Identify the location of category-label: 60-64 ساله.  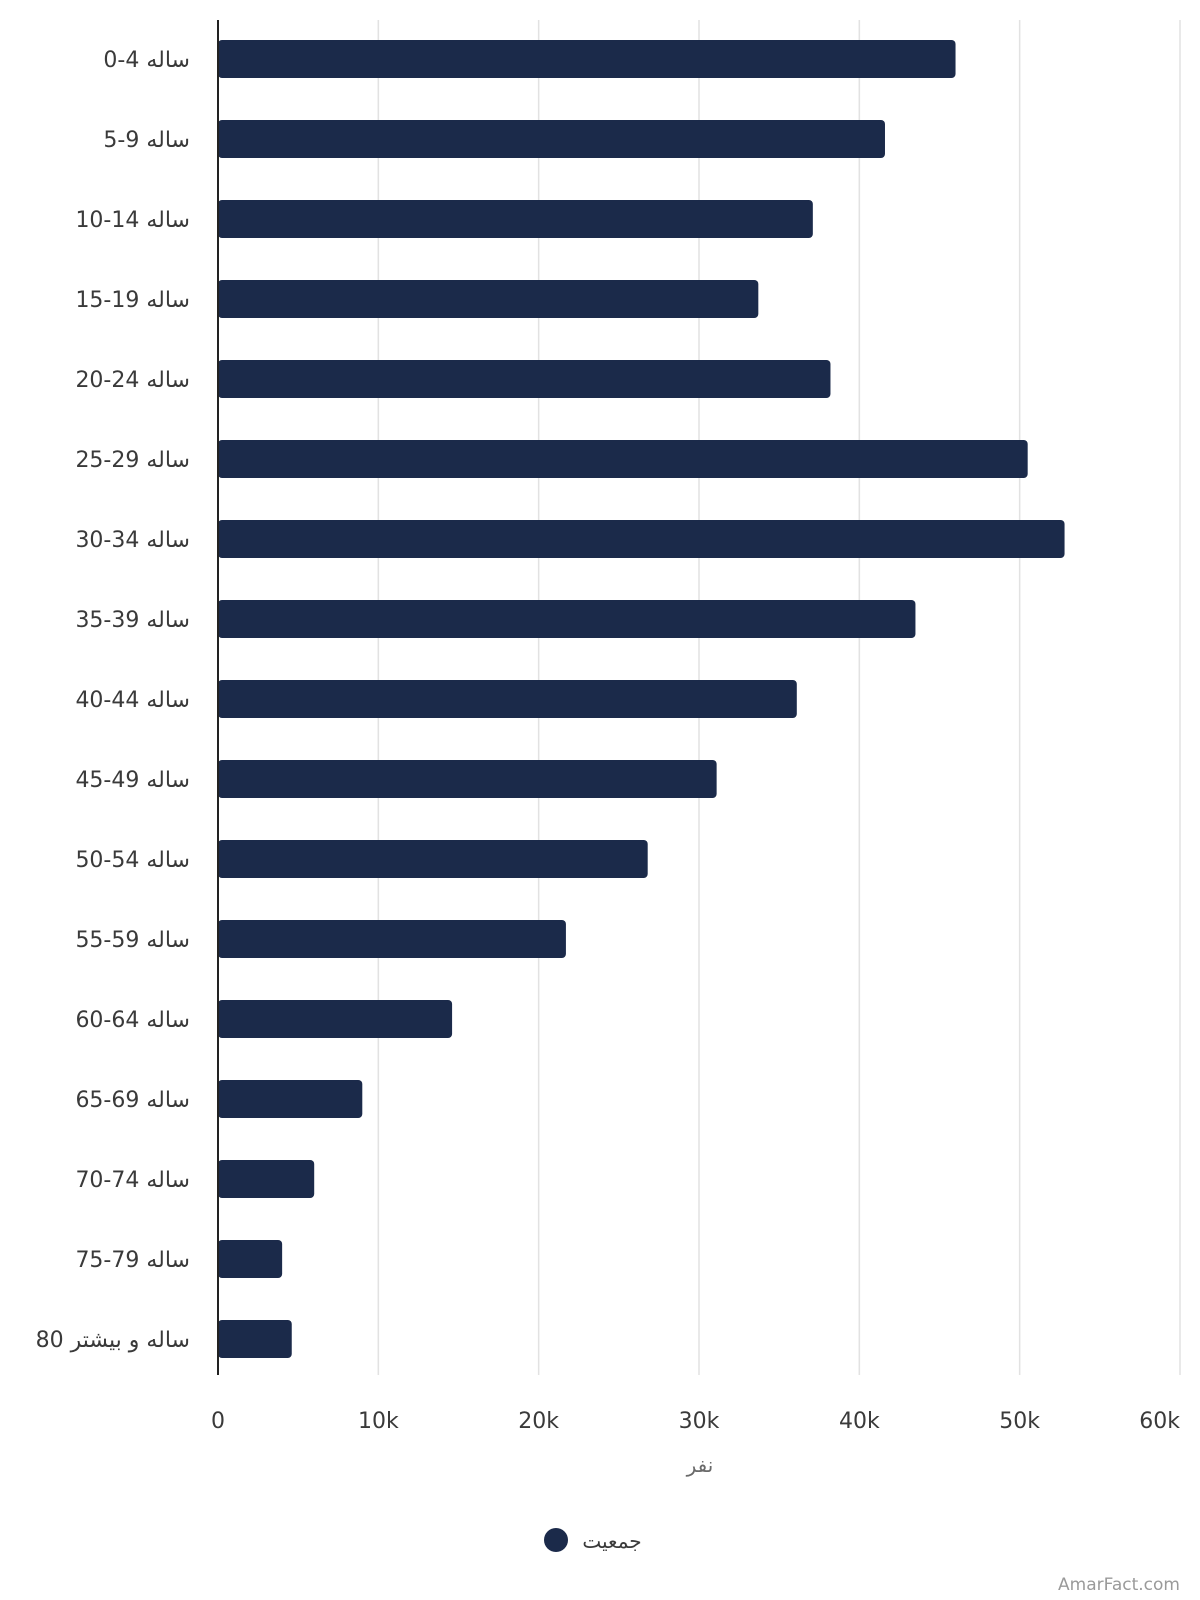
(132, 1020).